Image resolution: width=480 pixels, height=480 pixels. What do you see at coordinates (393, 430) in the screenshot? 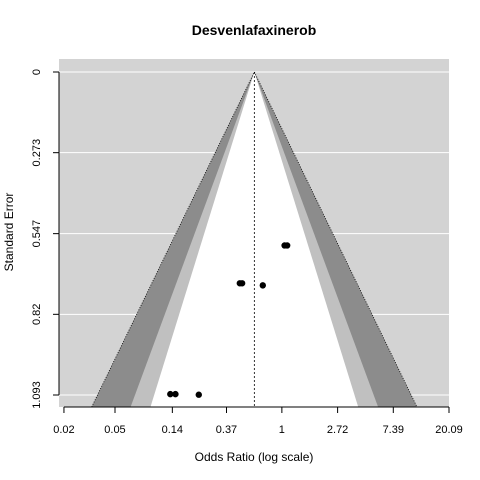
I see `x-tick-label-6: 7.39` at bounding box center [393, 430].